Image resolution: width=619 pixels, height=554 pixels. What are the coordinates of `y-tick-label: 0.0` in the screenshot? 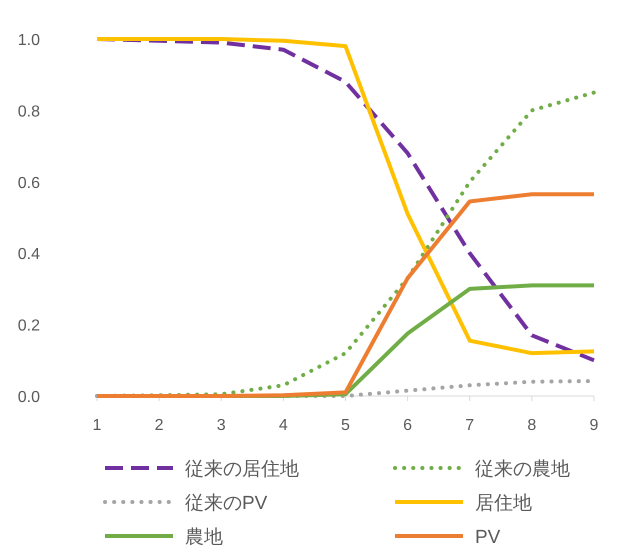 It's located at (29, 397).